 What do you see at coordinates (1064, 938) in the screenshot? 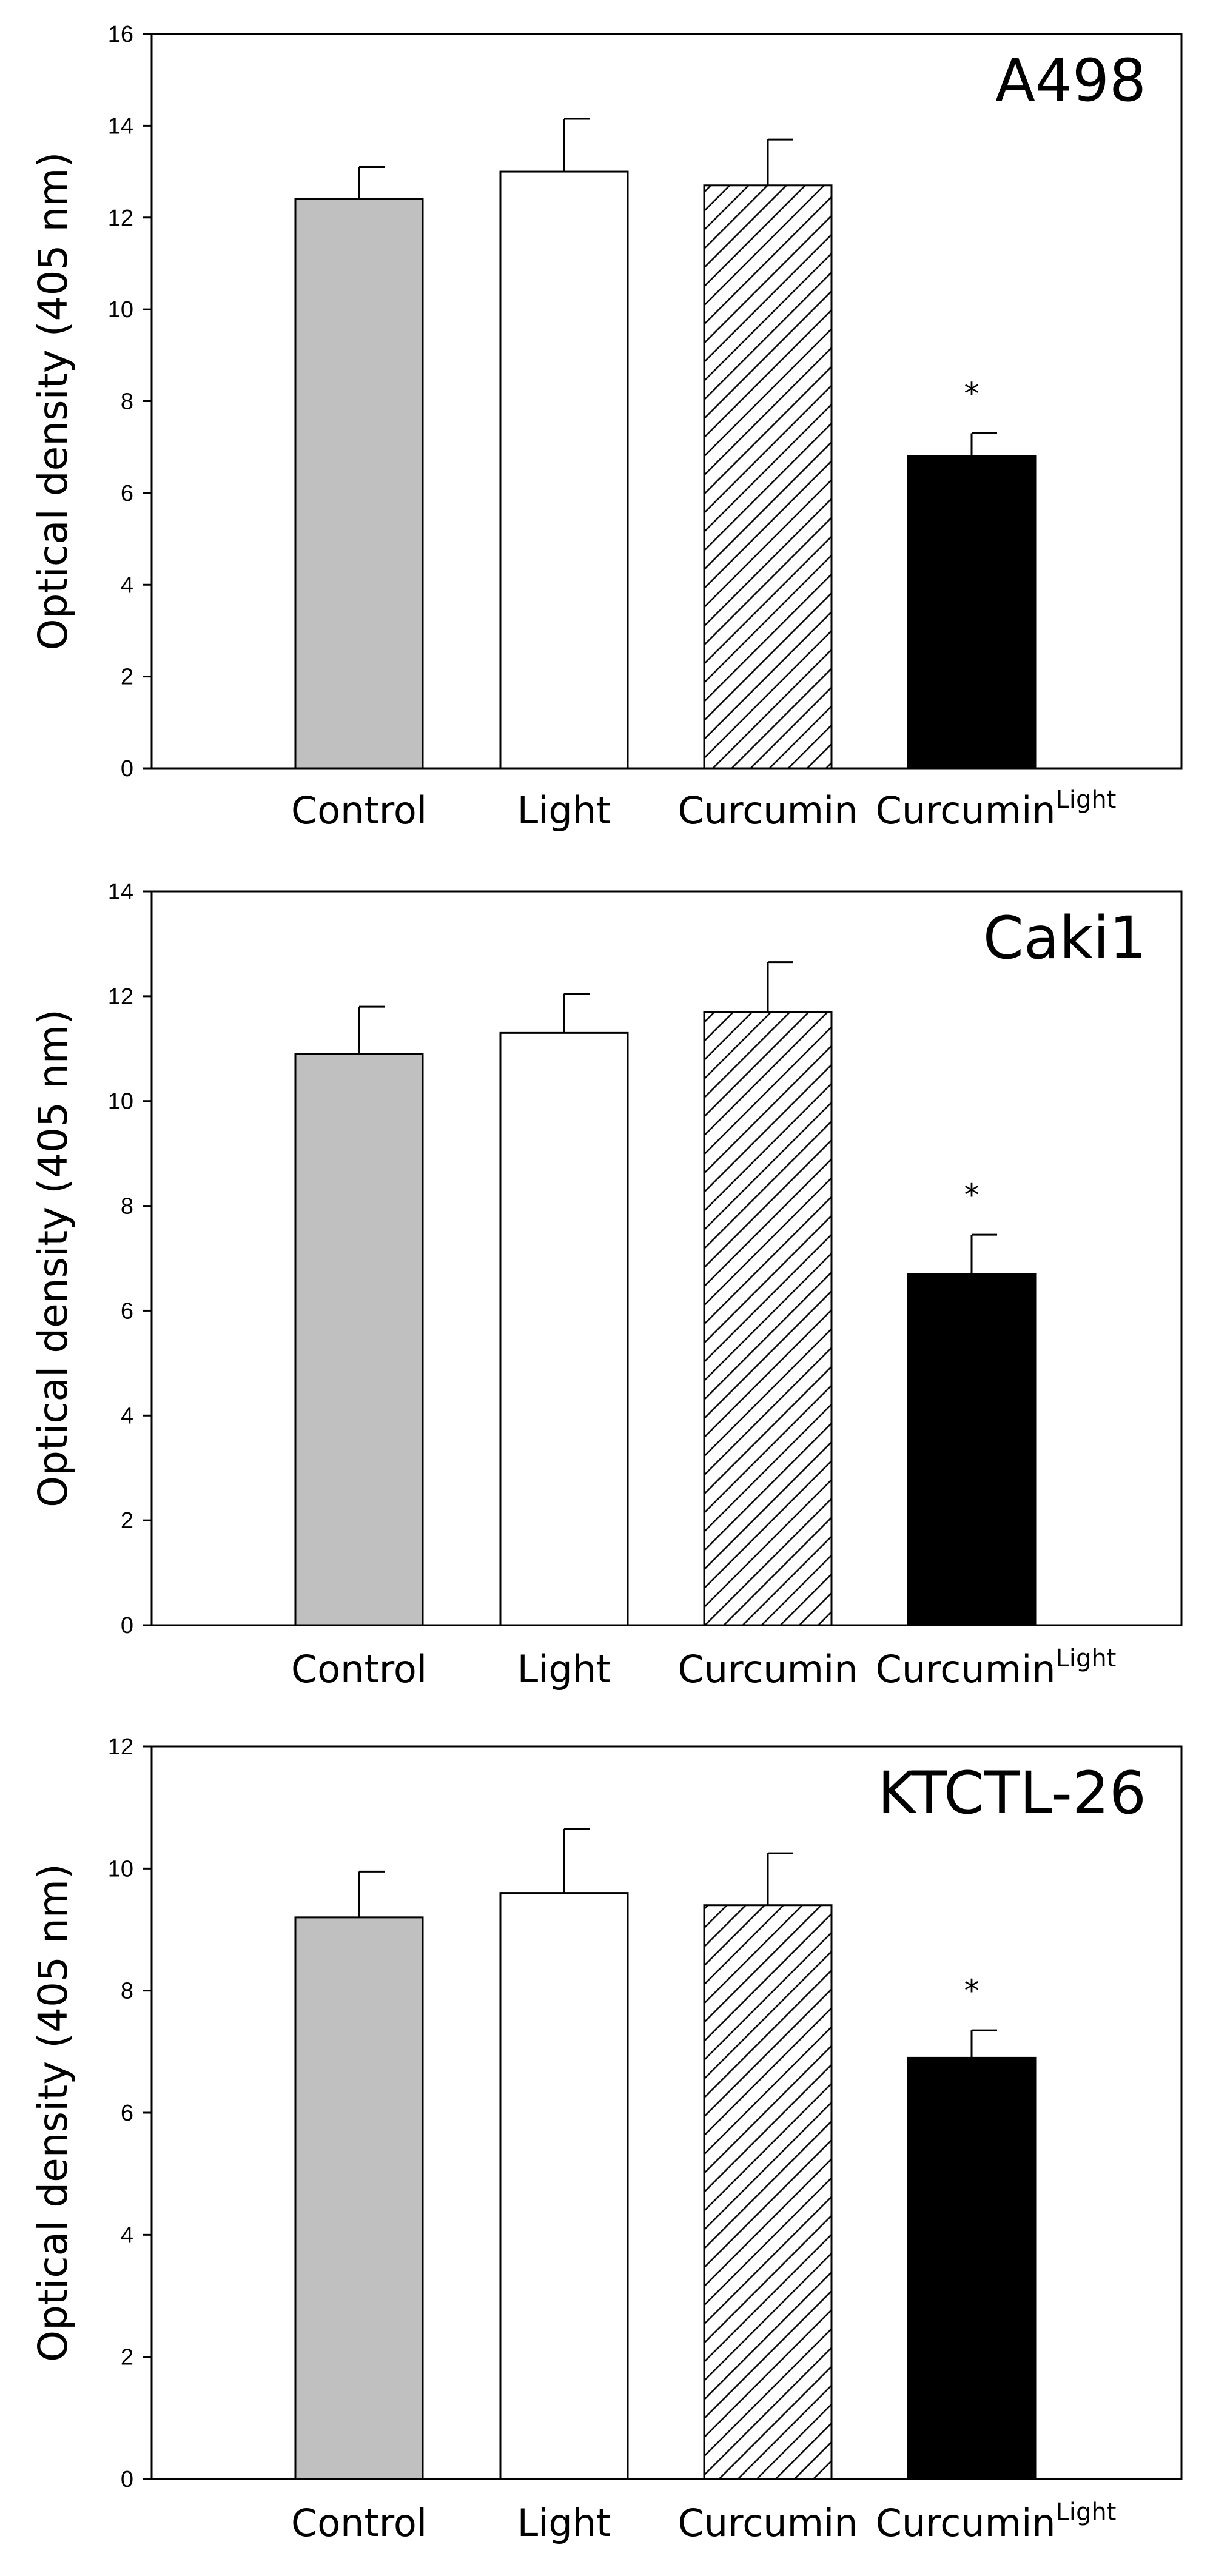
I see `chart-title: Caki1` at bounding box center [1064, 938].